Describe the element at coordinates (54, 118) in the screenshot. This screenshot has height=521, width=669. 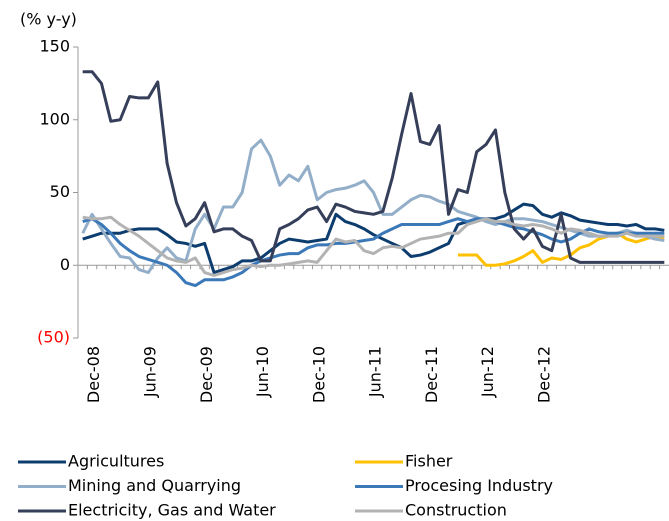
I see `y-tick-label: 100` at that location.